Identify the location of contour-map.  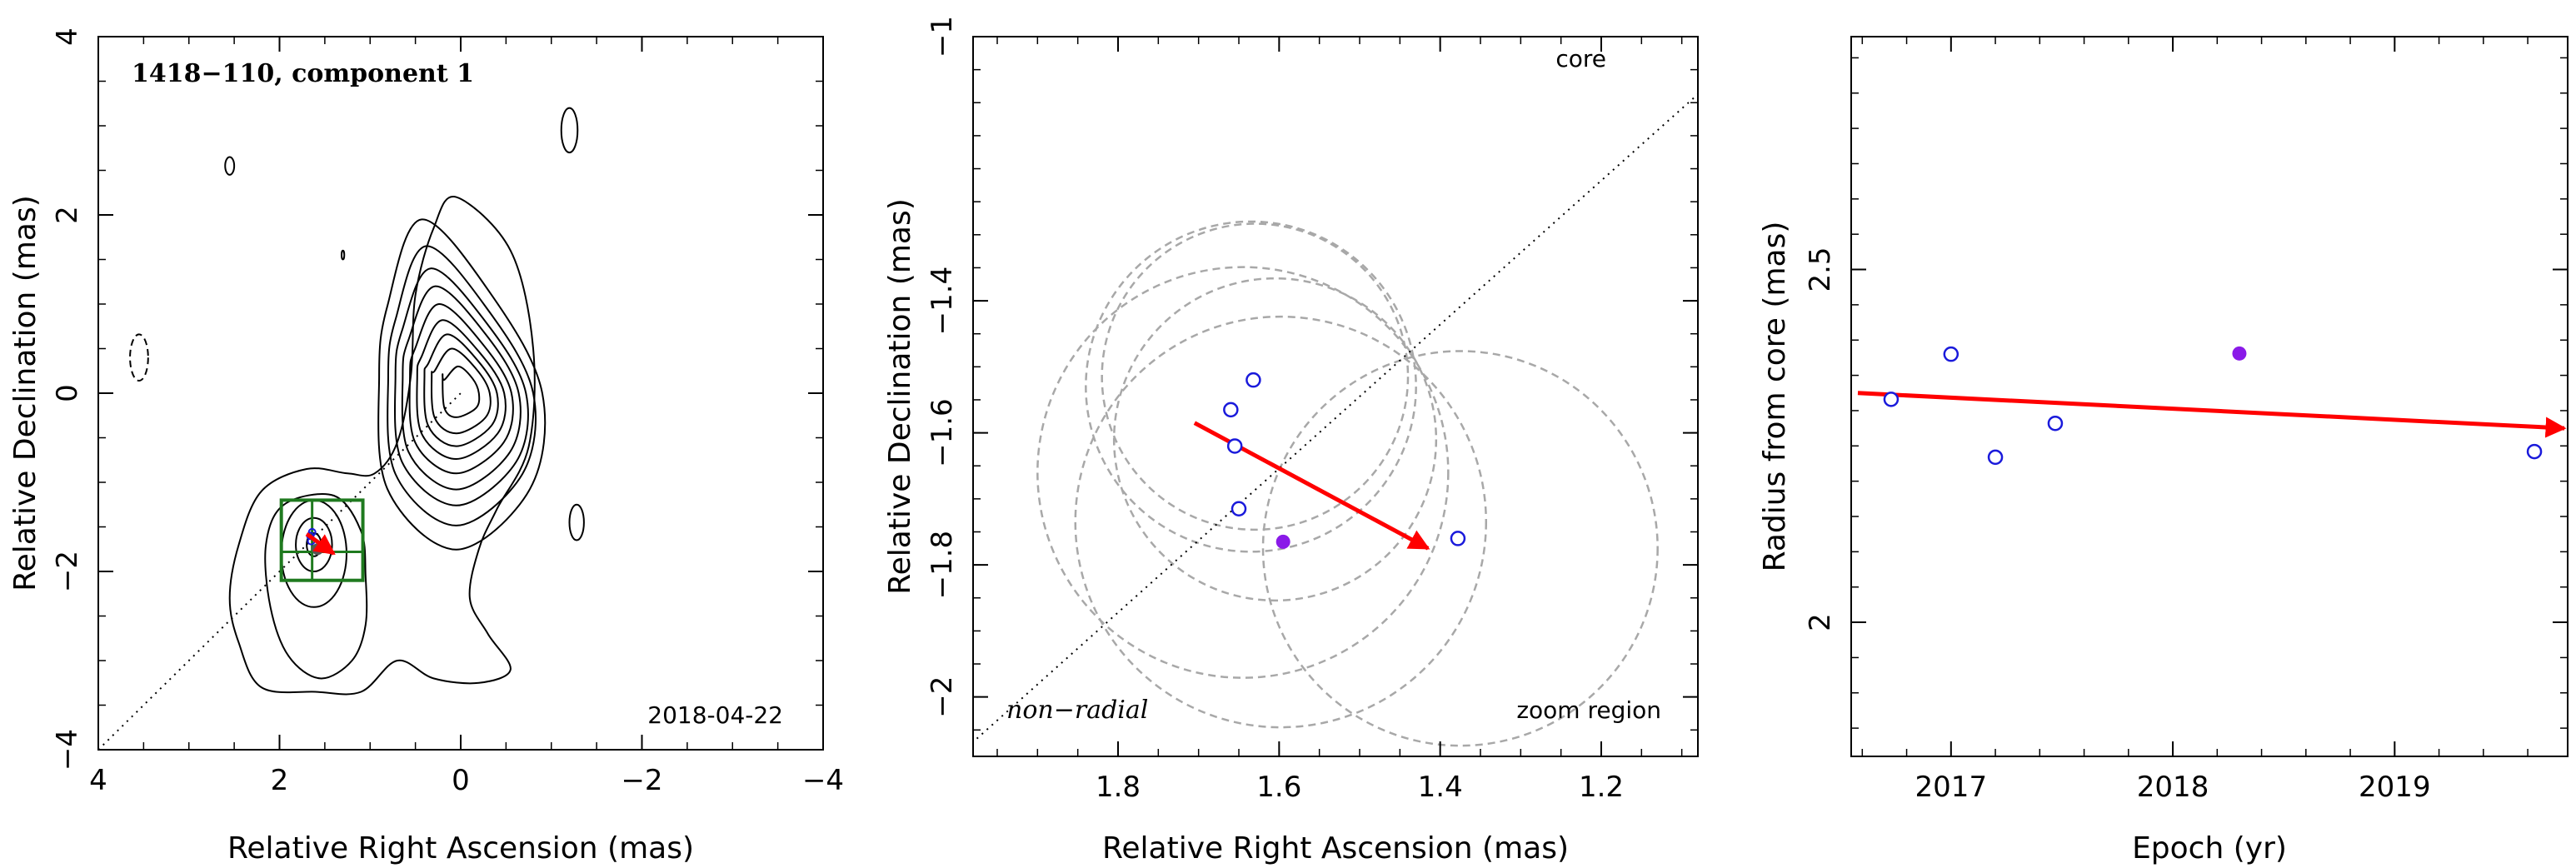
(357, 402).